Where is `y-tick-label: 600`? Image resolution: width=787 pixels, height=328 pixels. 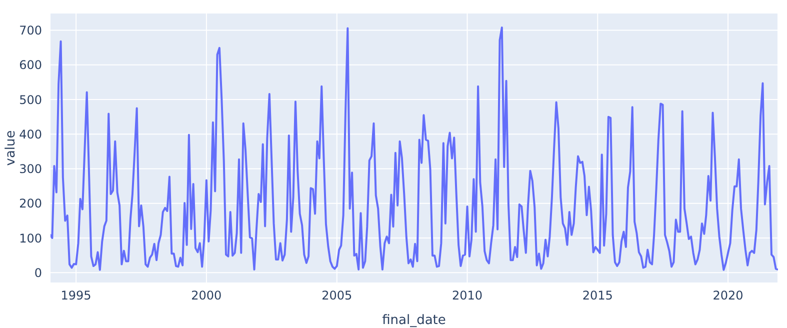 y-tick-label: 600 is located at coordinates (30, 65).